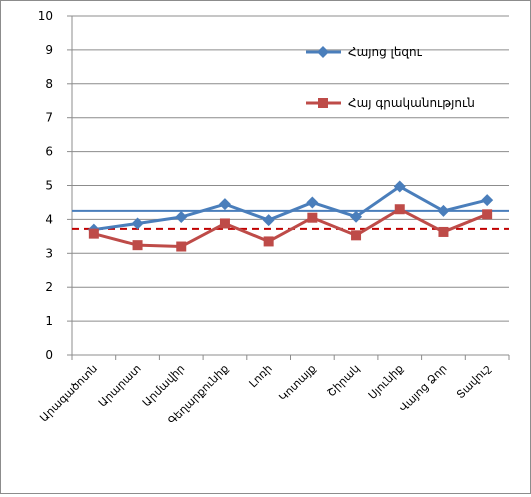  I want to click on x-tick-label: Տավուշ, so click(473, 381).